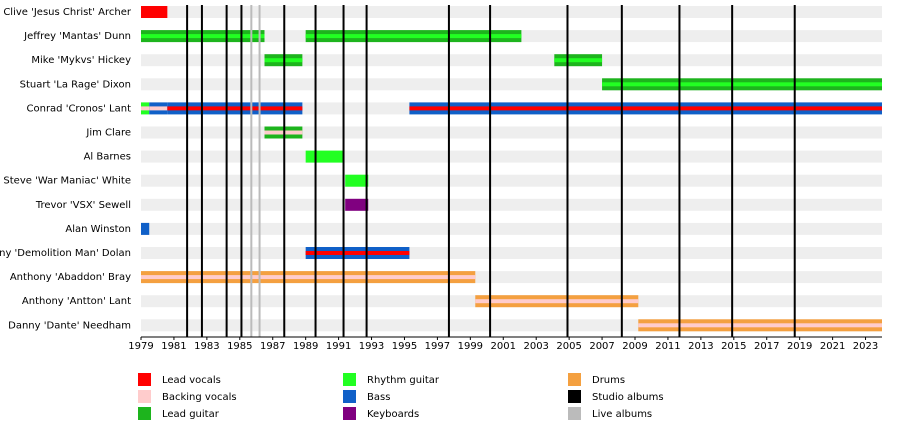 The image size is (900, 430). Describe the element at coordinates (191, 380) in the screenshot. I see `legend-label: Lead vocals` at that location.